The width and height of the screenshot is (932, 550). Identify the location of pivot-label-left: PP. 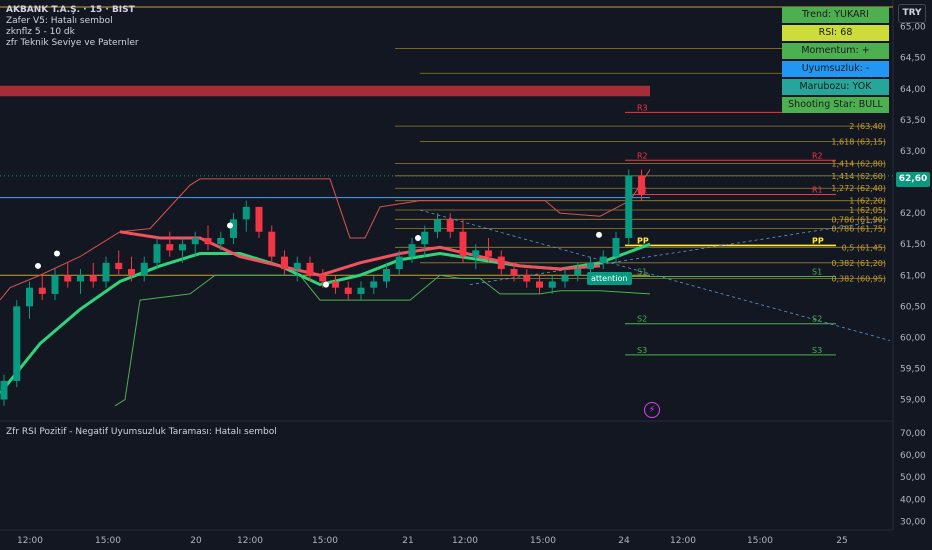
(643, 240).